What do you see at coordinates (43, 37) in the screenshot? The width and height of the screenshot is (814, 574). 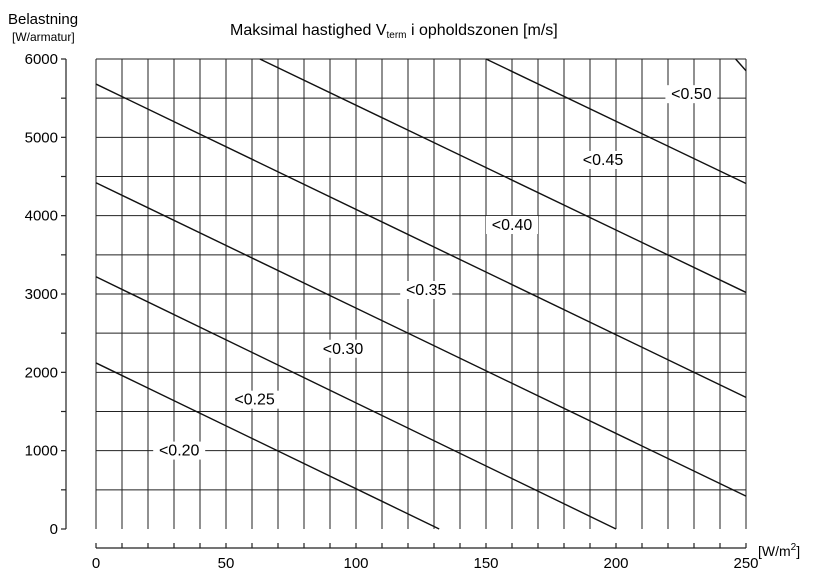 I see `y-axis-unit: [W/armatur]` at bounding box center [43, 37].